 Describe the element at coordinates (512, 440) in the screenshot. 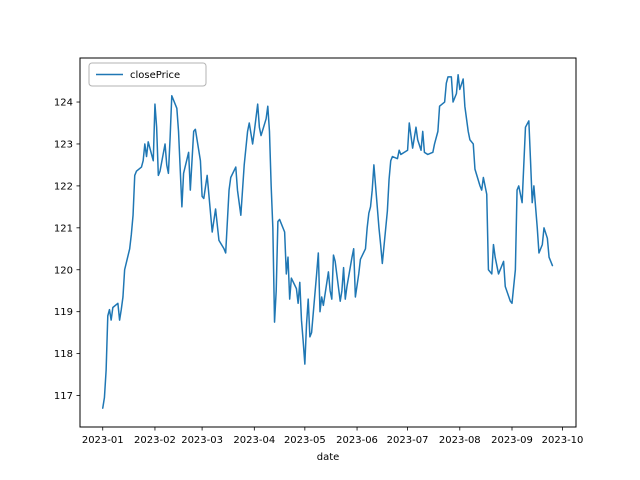

I see `x-tick-label: 2023-09` at that location.